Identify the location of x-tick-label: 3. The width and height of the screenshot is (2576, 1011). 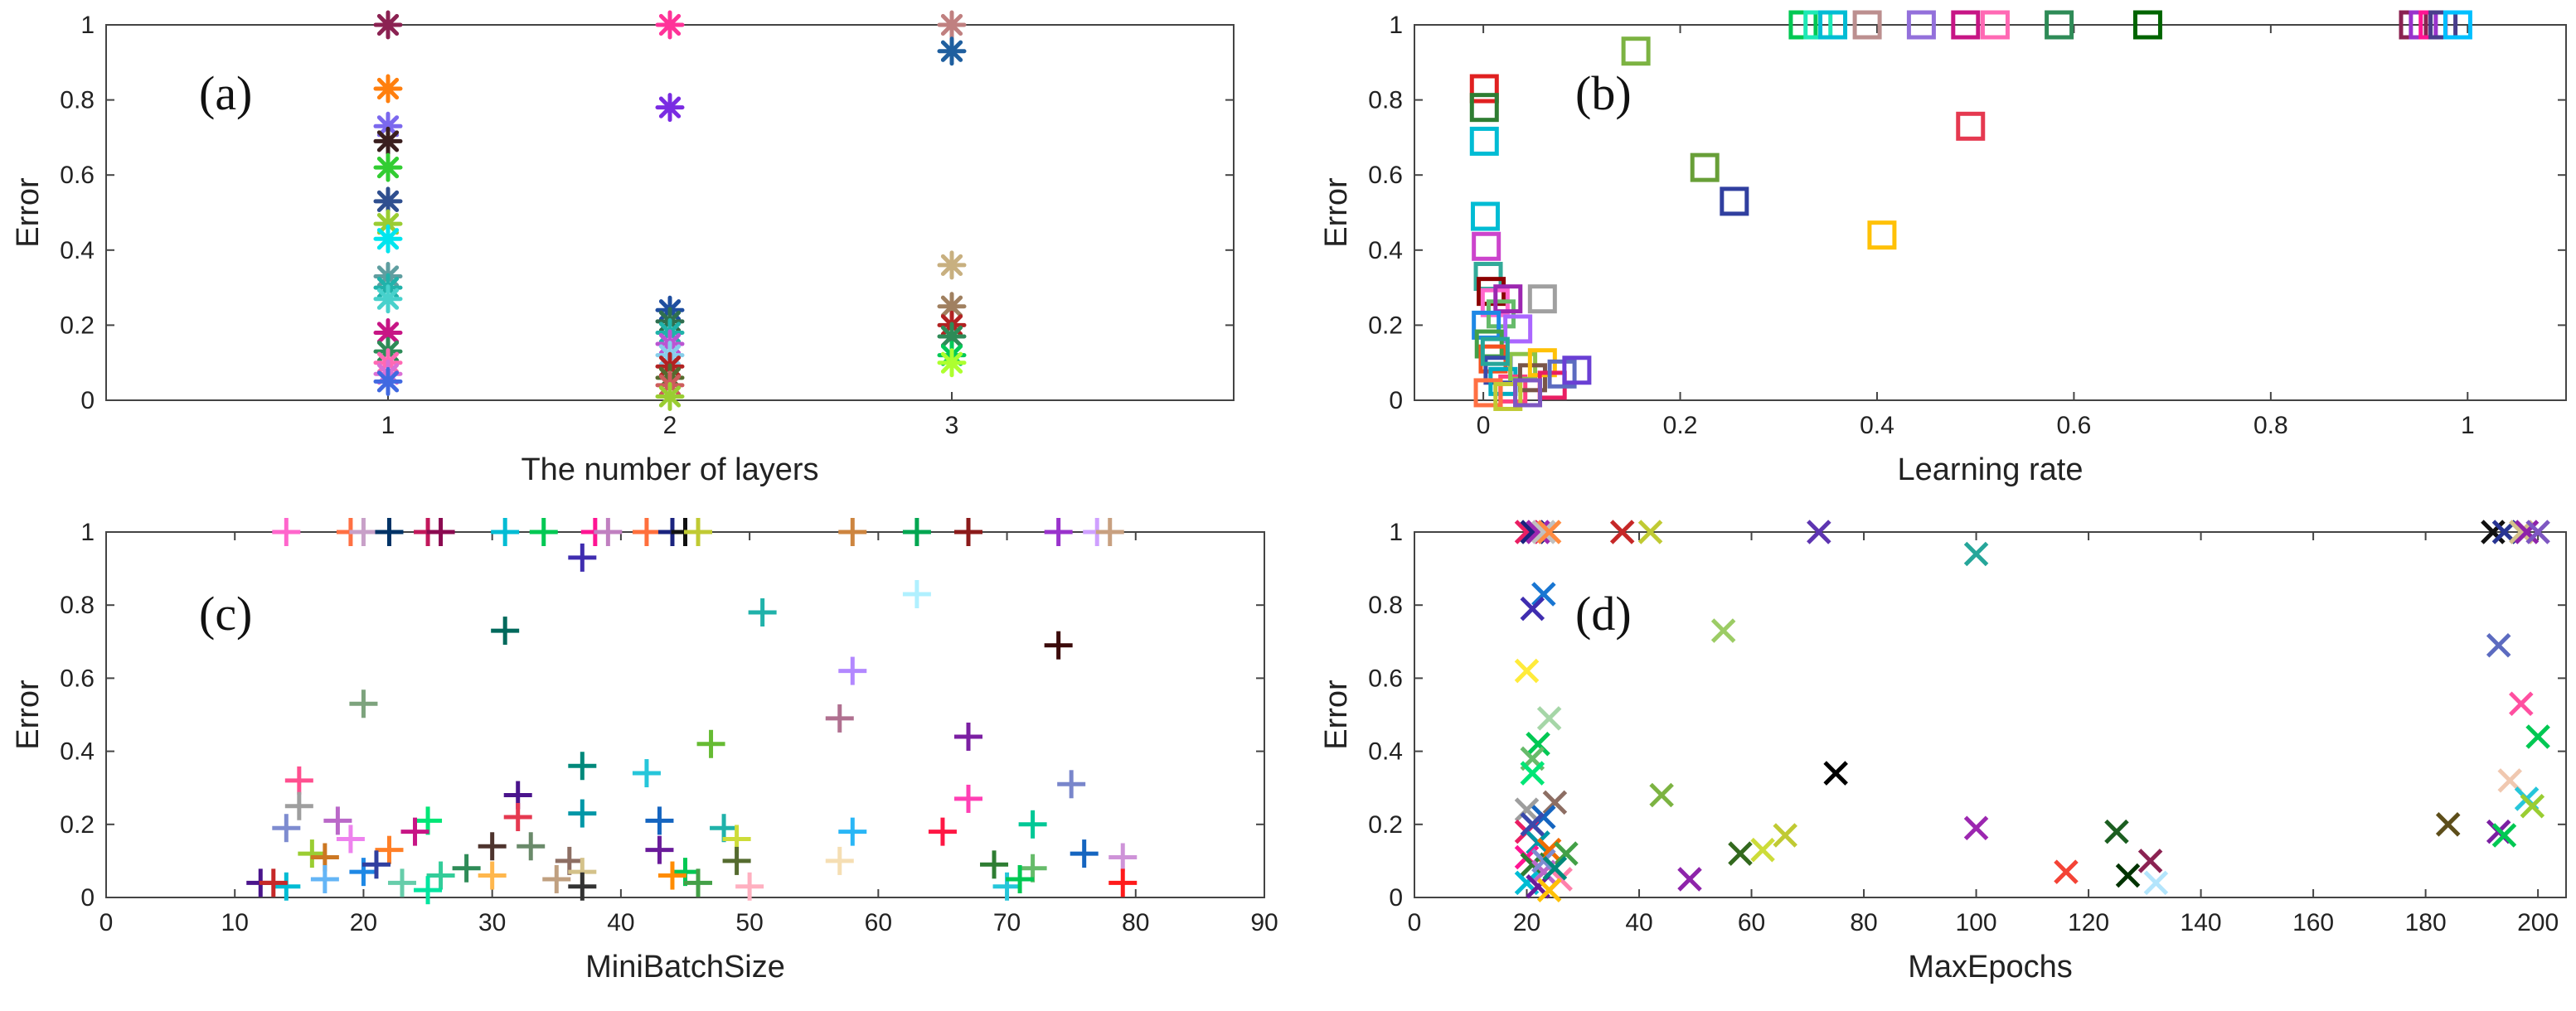
(952, 425).